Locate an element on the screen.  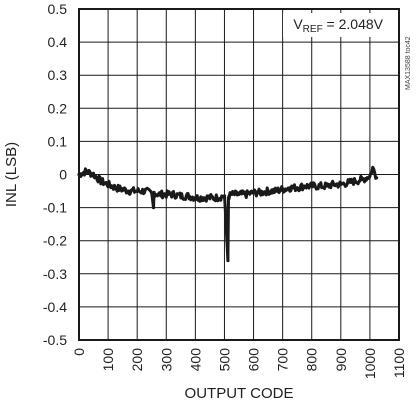
x-tick-label: 200 is located at coordinates (137, 360).